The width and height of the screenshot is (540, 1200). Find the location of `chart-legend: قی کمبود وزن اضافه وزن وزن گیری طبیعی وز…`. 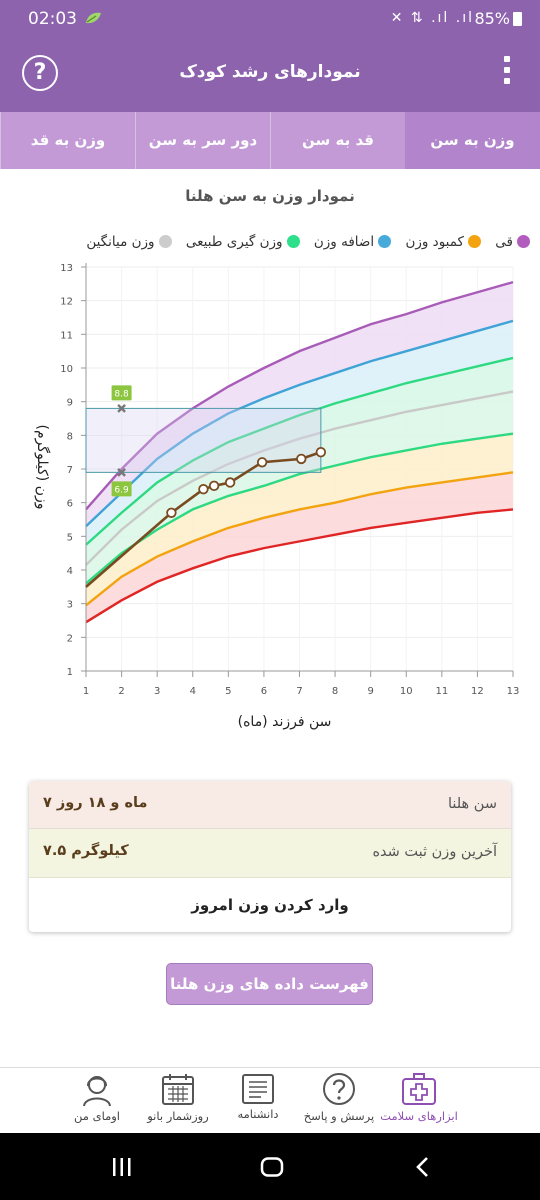

chart-legend: قی کمبود وزن اضافه وزن وزن گیری طبیعی وز… is located at coordinates (269, 245).